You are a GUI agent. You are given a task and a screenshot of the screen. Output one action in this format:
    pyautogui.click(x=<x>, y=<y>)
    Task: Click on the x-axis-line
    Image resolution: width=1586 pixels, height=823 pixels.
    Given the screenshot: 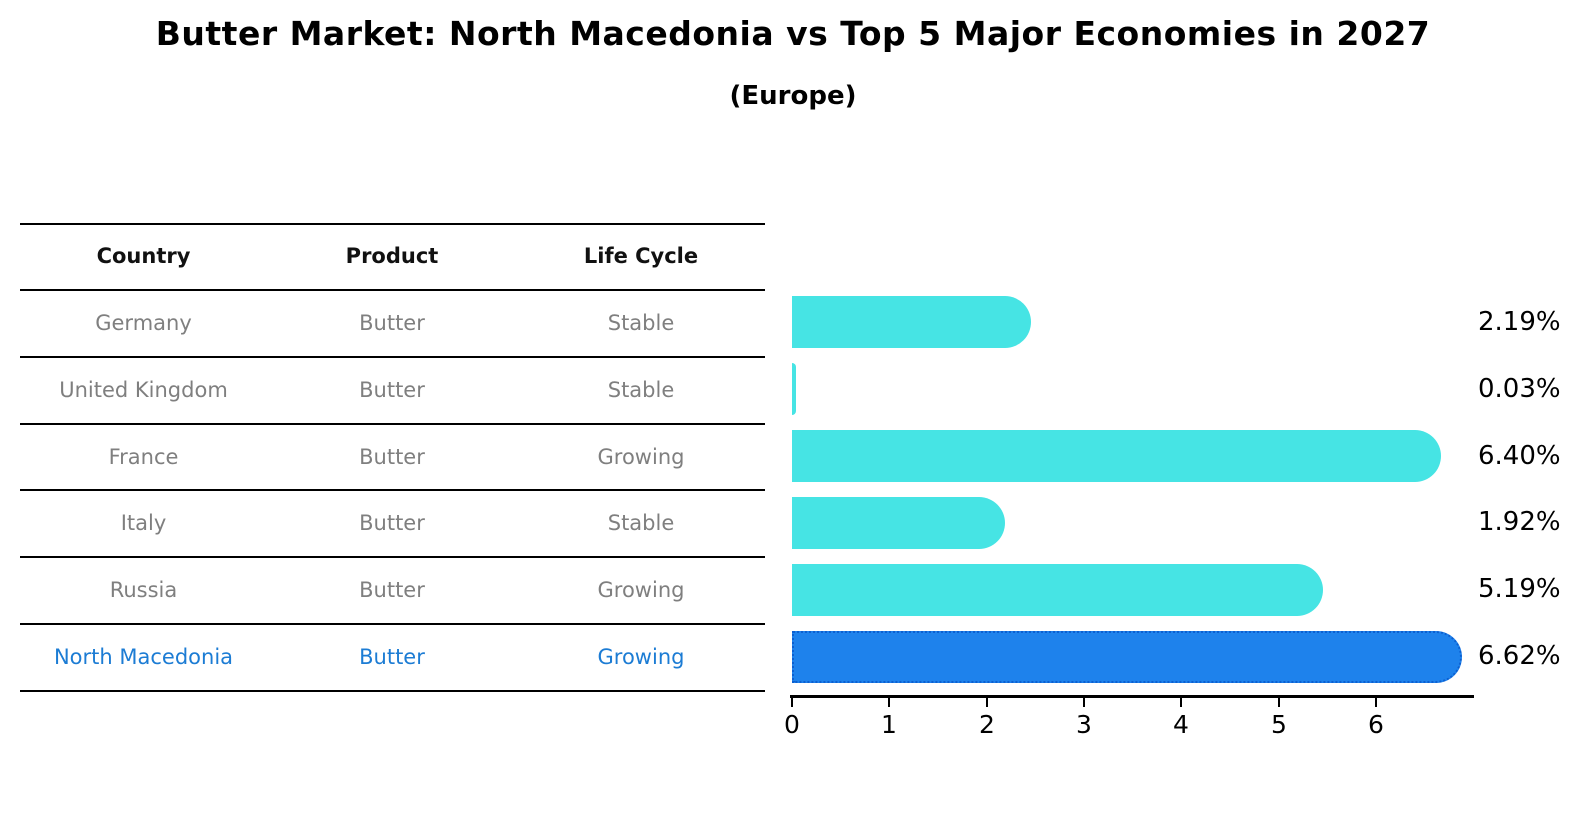 What is the action you would take?
    pyautogui.click(x=1132, y=696)
    